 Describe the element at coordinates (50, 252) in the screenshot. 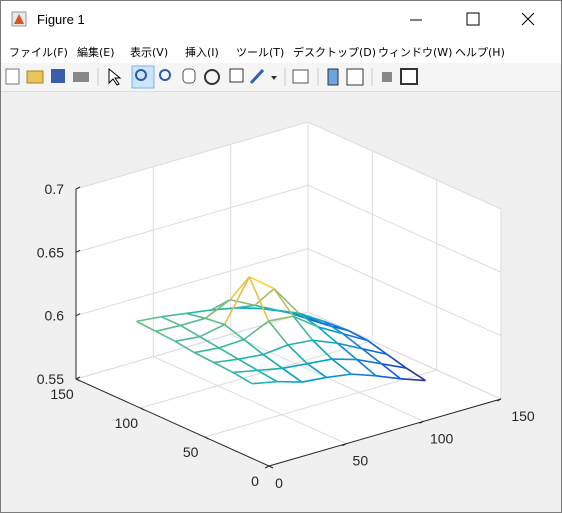

I see `z-tick-label: 0.65` at that location.